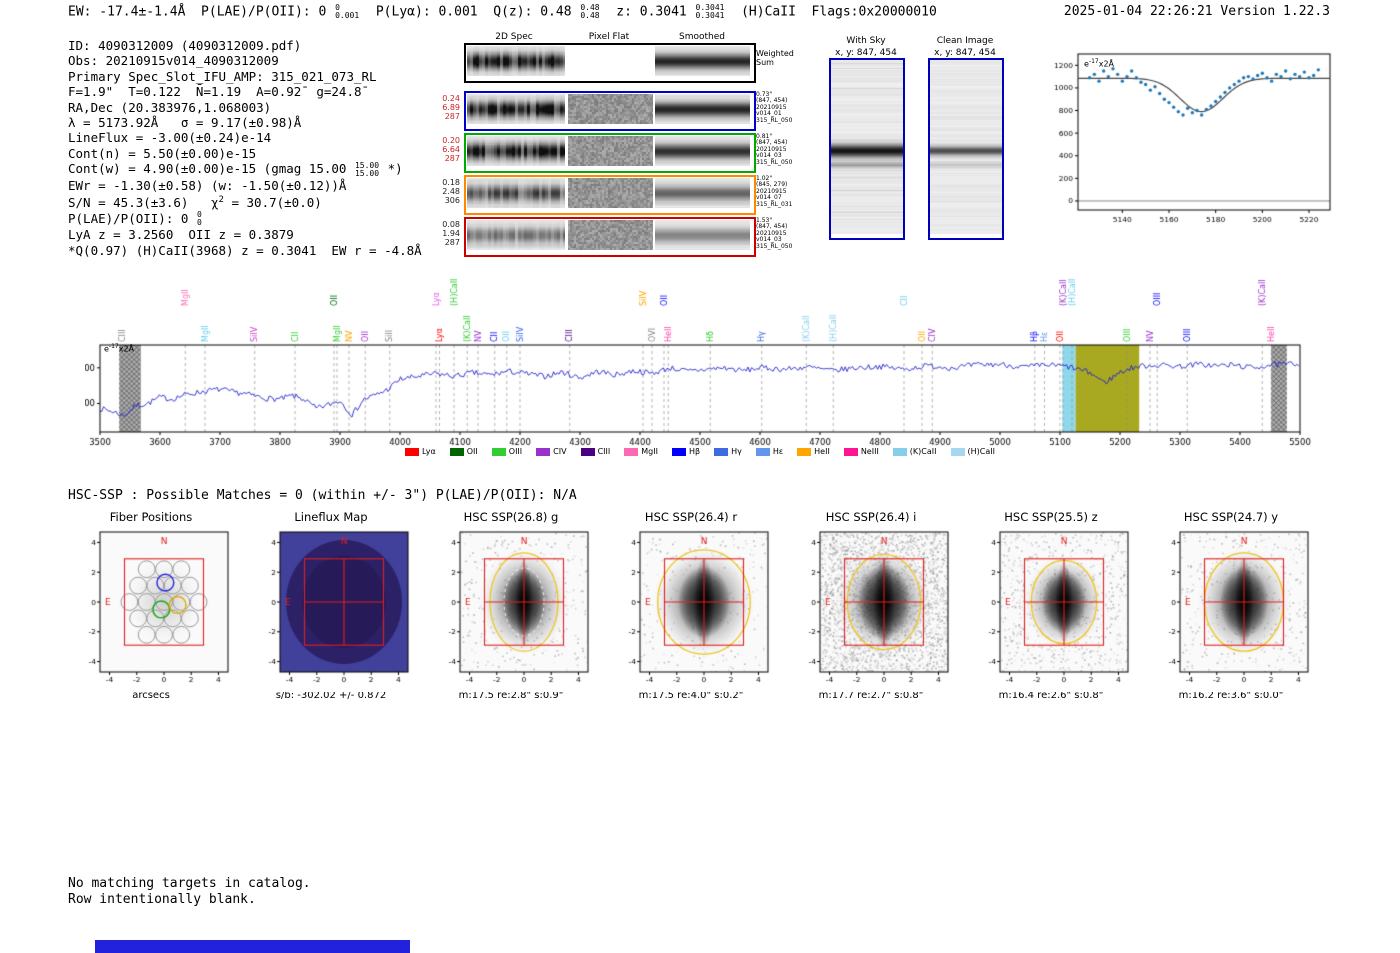 The width and height of the screenshot is (1400, 953). I want to click on legend-item: (H)CaII, so click(972, 451).